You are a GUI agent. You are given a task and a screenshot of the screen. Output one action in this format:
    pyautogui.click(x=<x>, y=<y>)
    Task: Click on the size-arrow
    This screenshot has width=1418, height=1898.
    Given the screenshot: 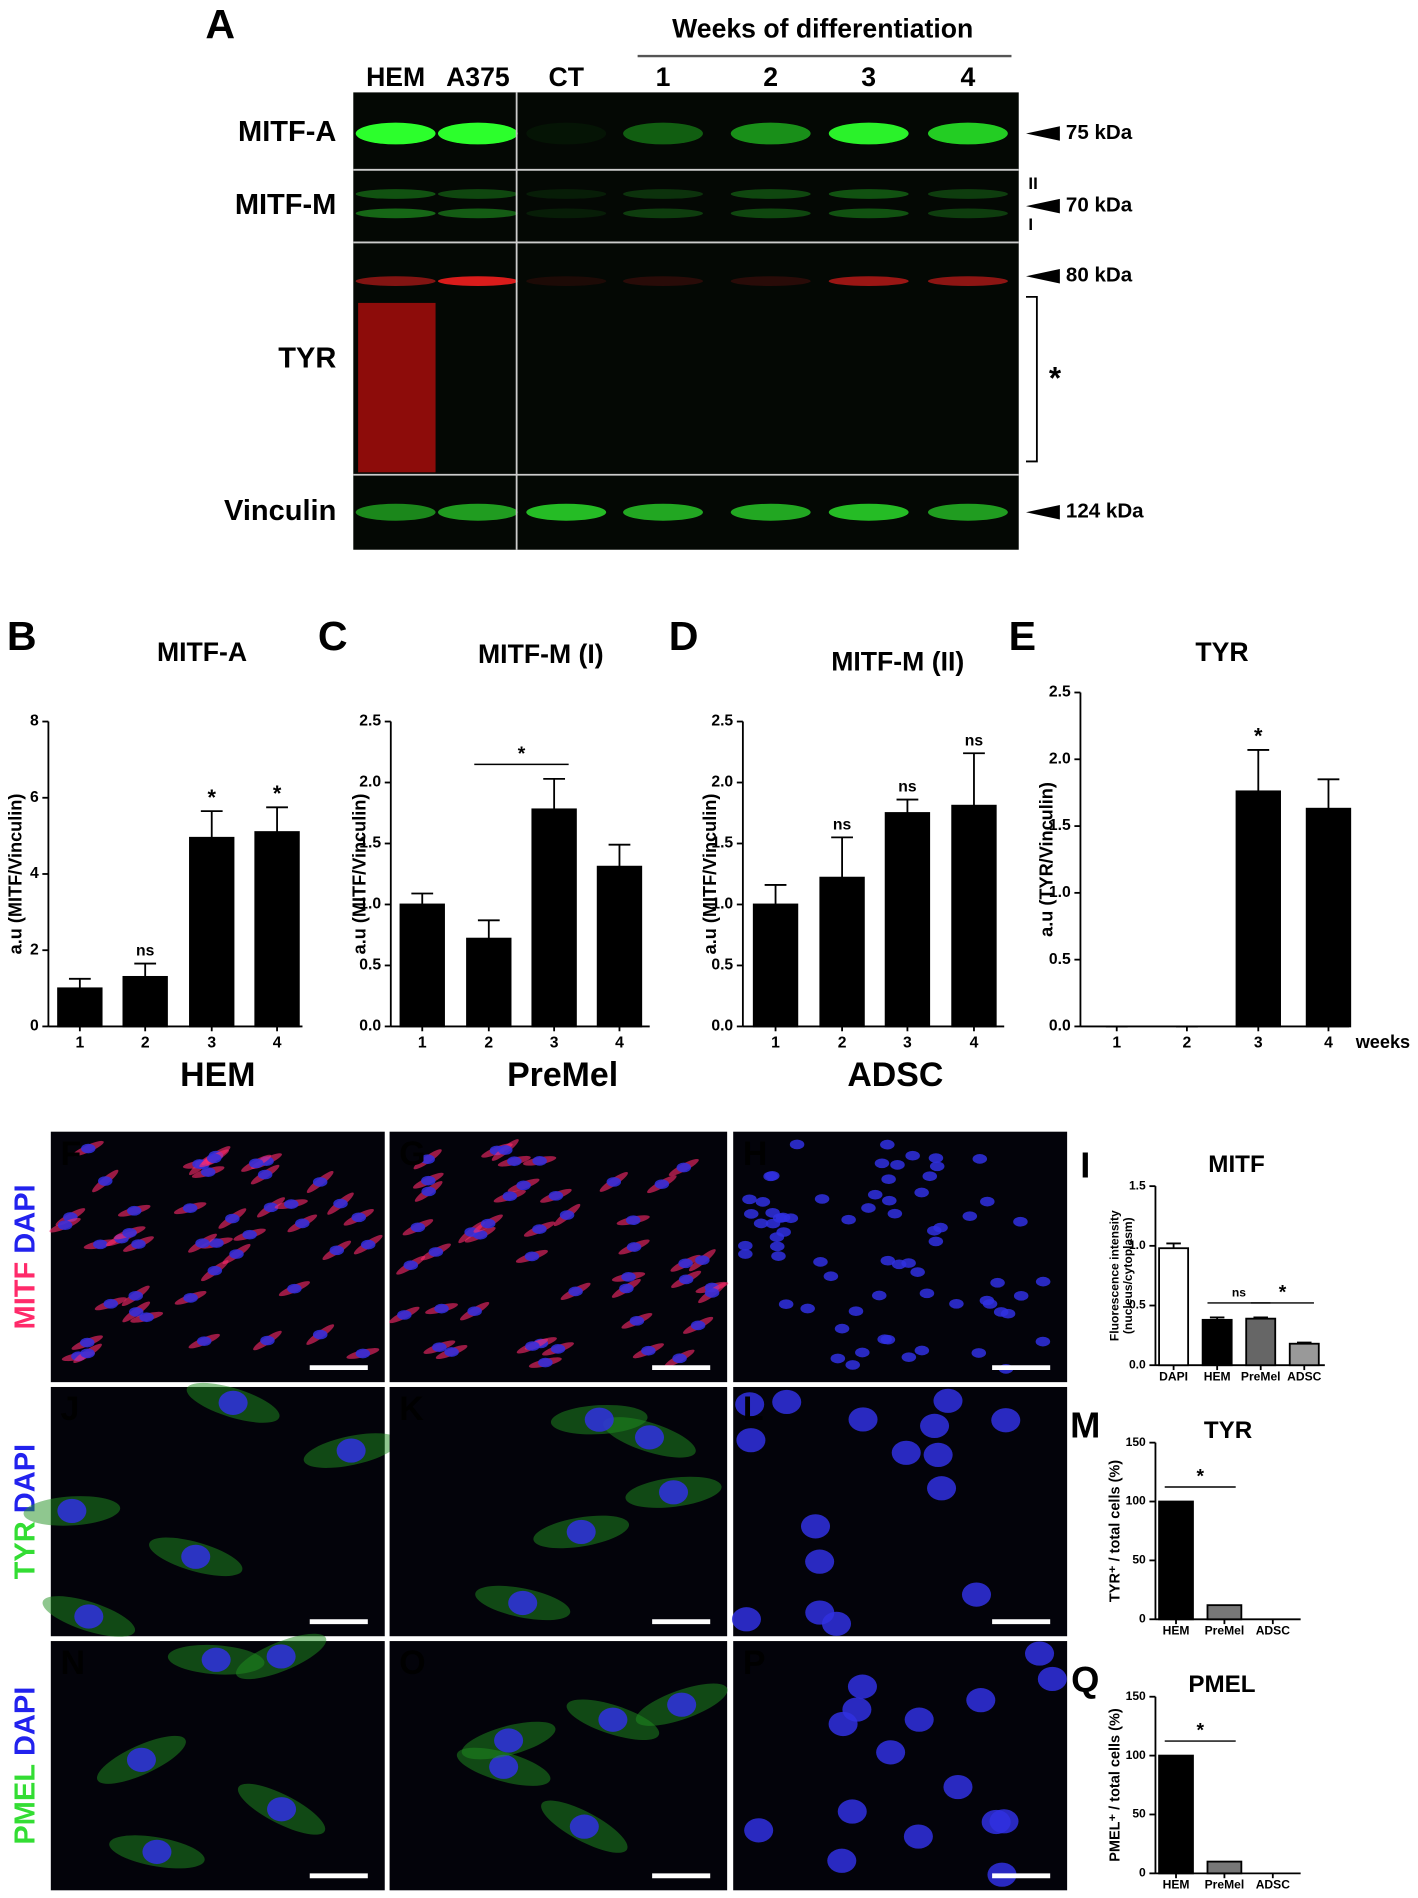 What is the action you would take?
    pyautogui.click(x=1042, y=206)
    